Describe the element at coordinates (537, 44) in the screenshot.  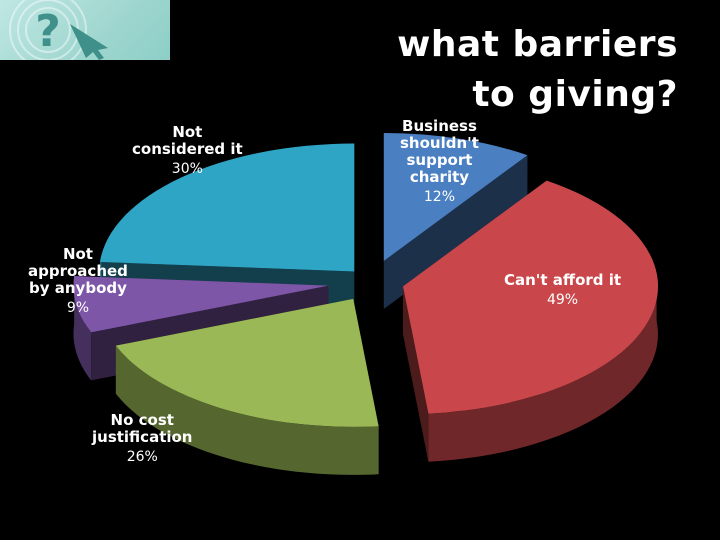
I see `title-line-1: what barriers` at that location.